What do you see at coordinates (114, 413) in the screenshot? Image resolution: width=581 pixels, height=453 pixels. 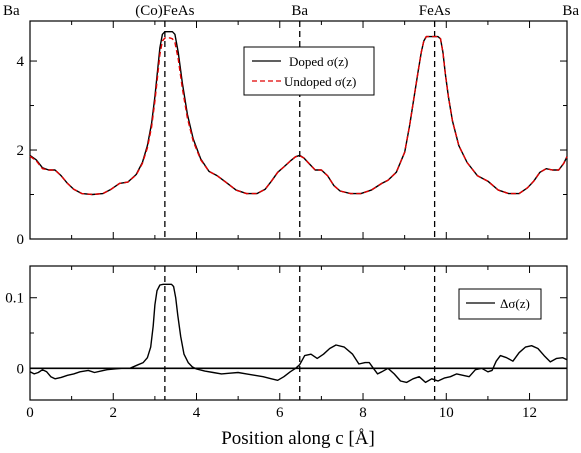 I see `bottom-x-tick-label: 2` at bounding box center [114, 413].